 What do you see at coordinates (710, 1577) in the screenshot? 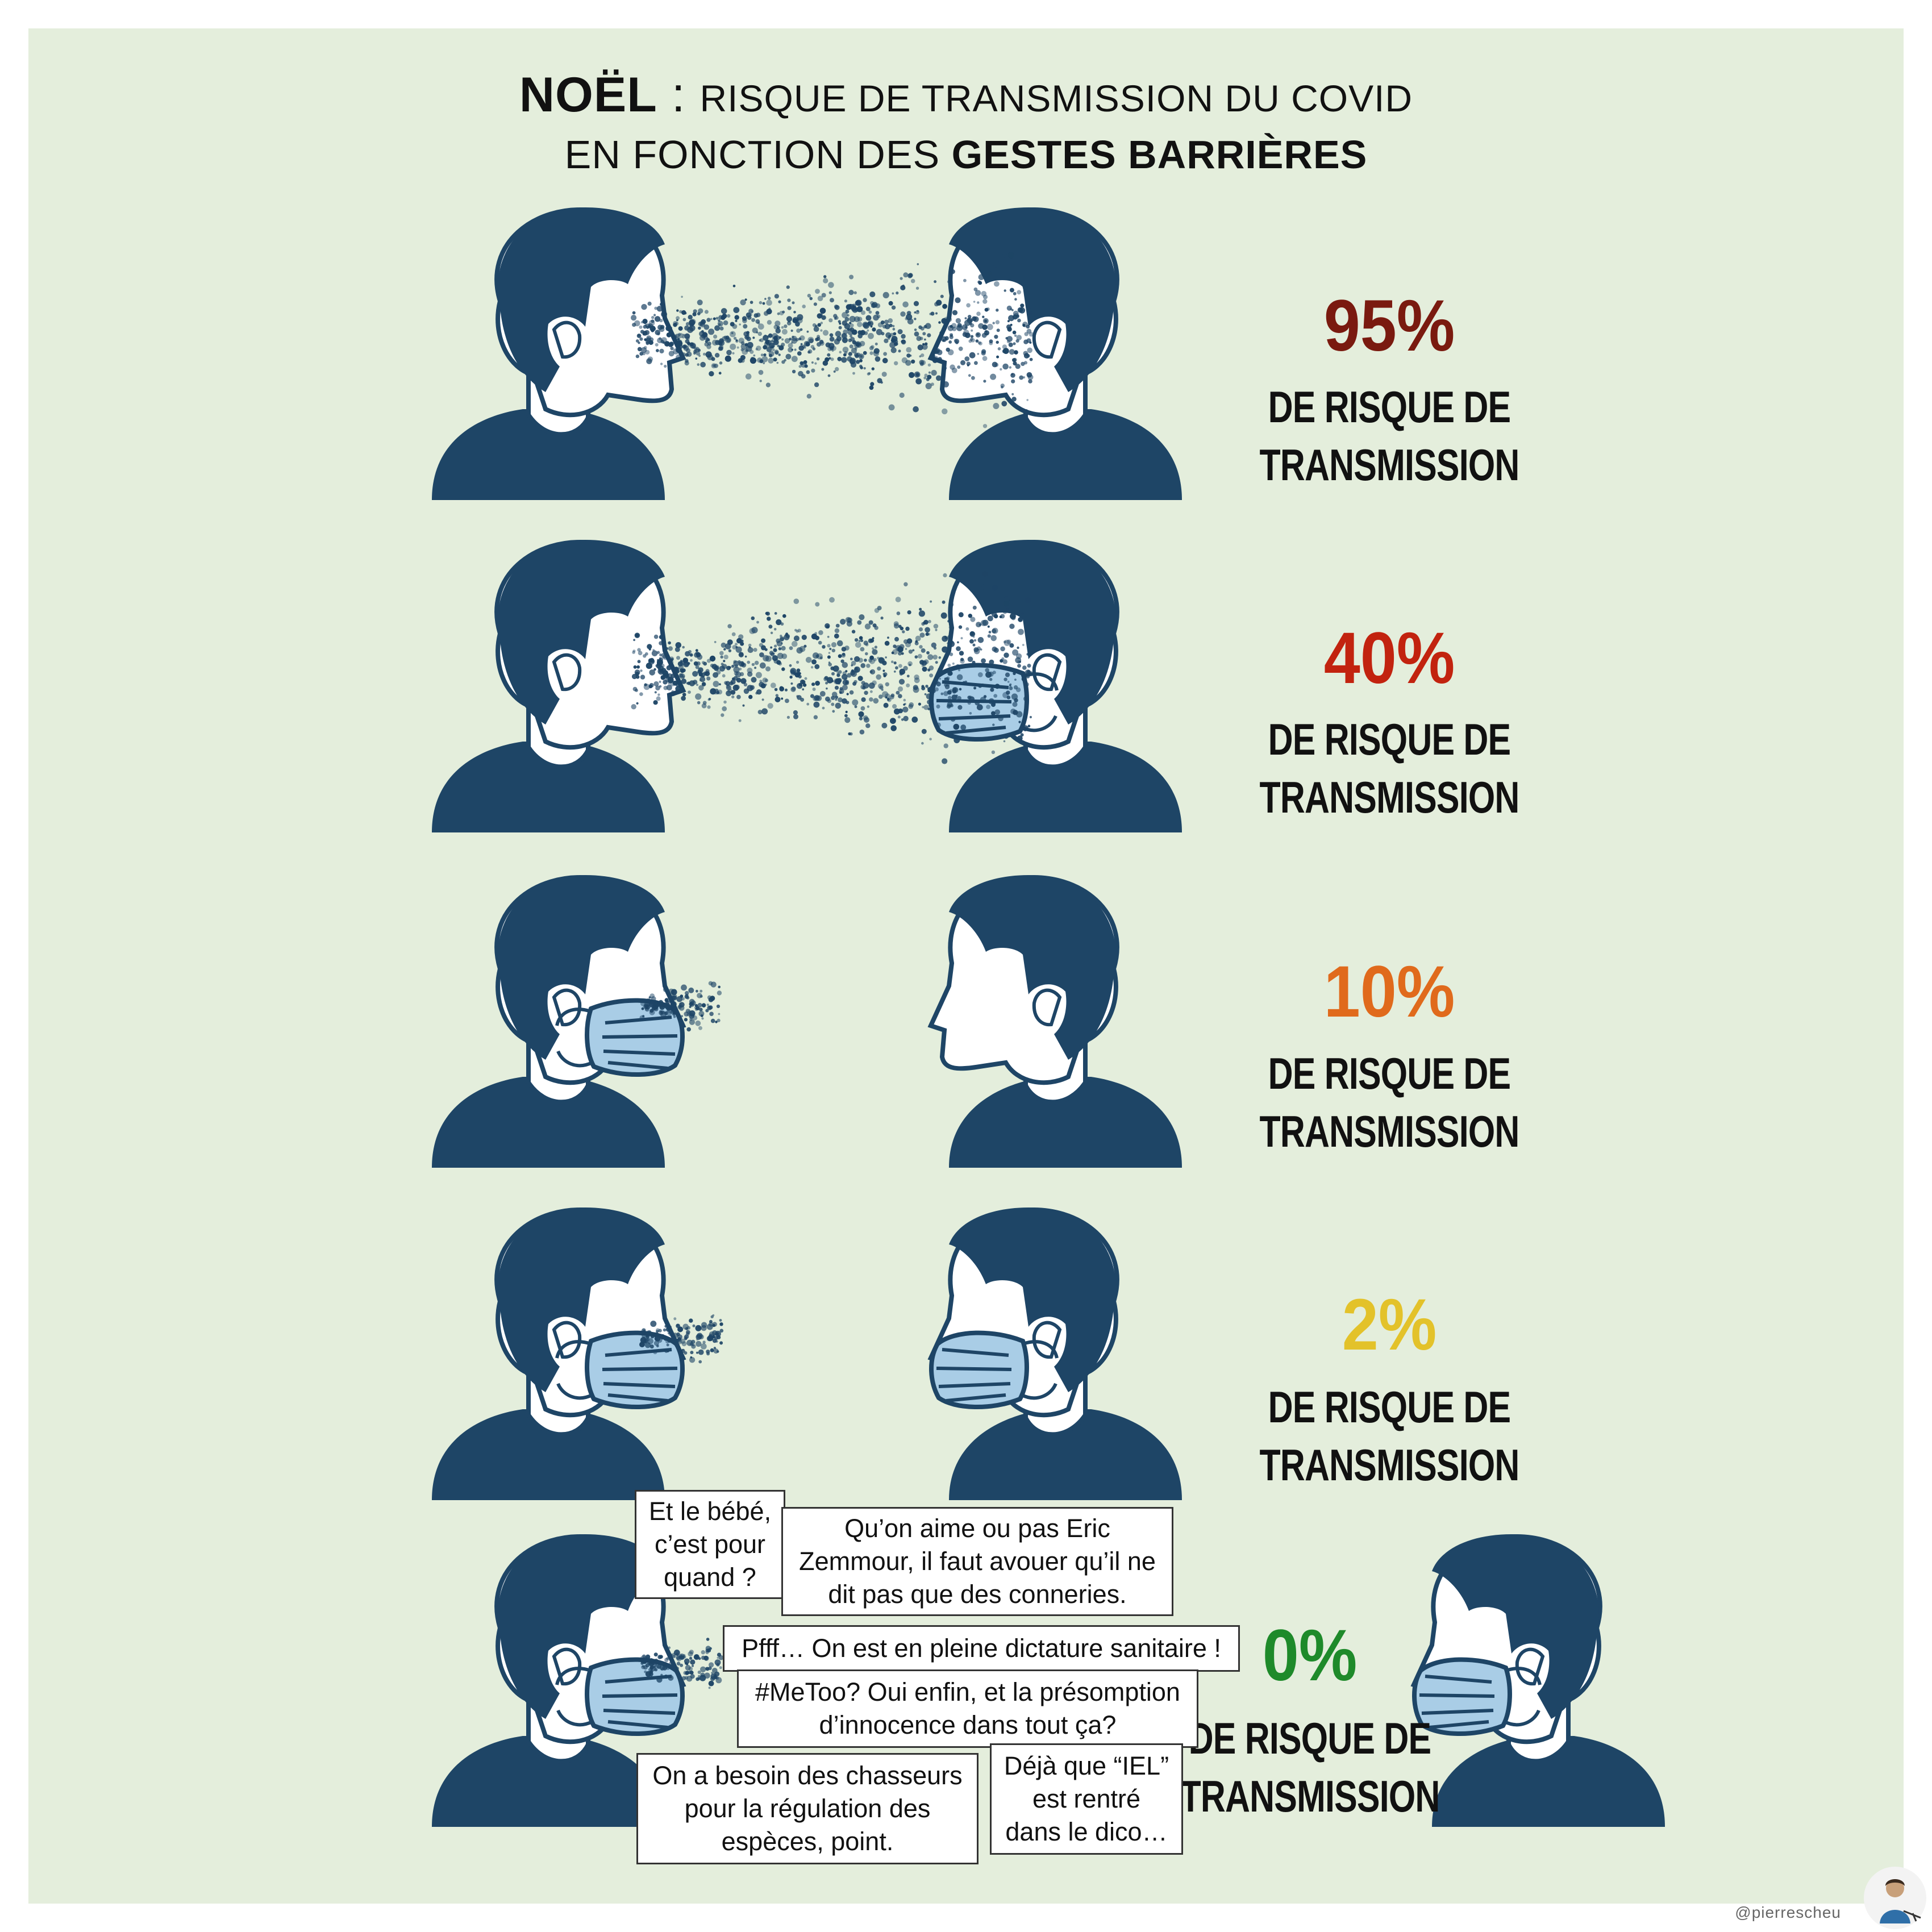
I see `bubble-line: quand ?` at bounding box center [710, 1577].